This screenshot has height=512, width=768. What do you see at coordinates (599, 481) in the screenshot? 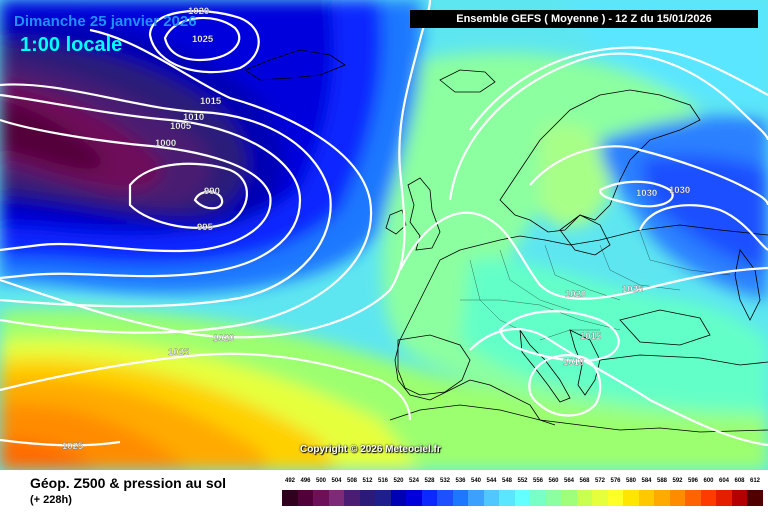
I see `legend-value: 572` at bounding box center [599, 481].